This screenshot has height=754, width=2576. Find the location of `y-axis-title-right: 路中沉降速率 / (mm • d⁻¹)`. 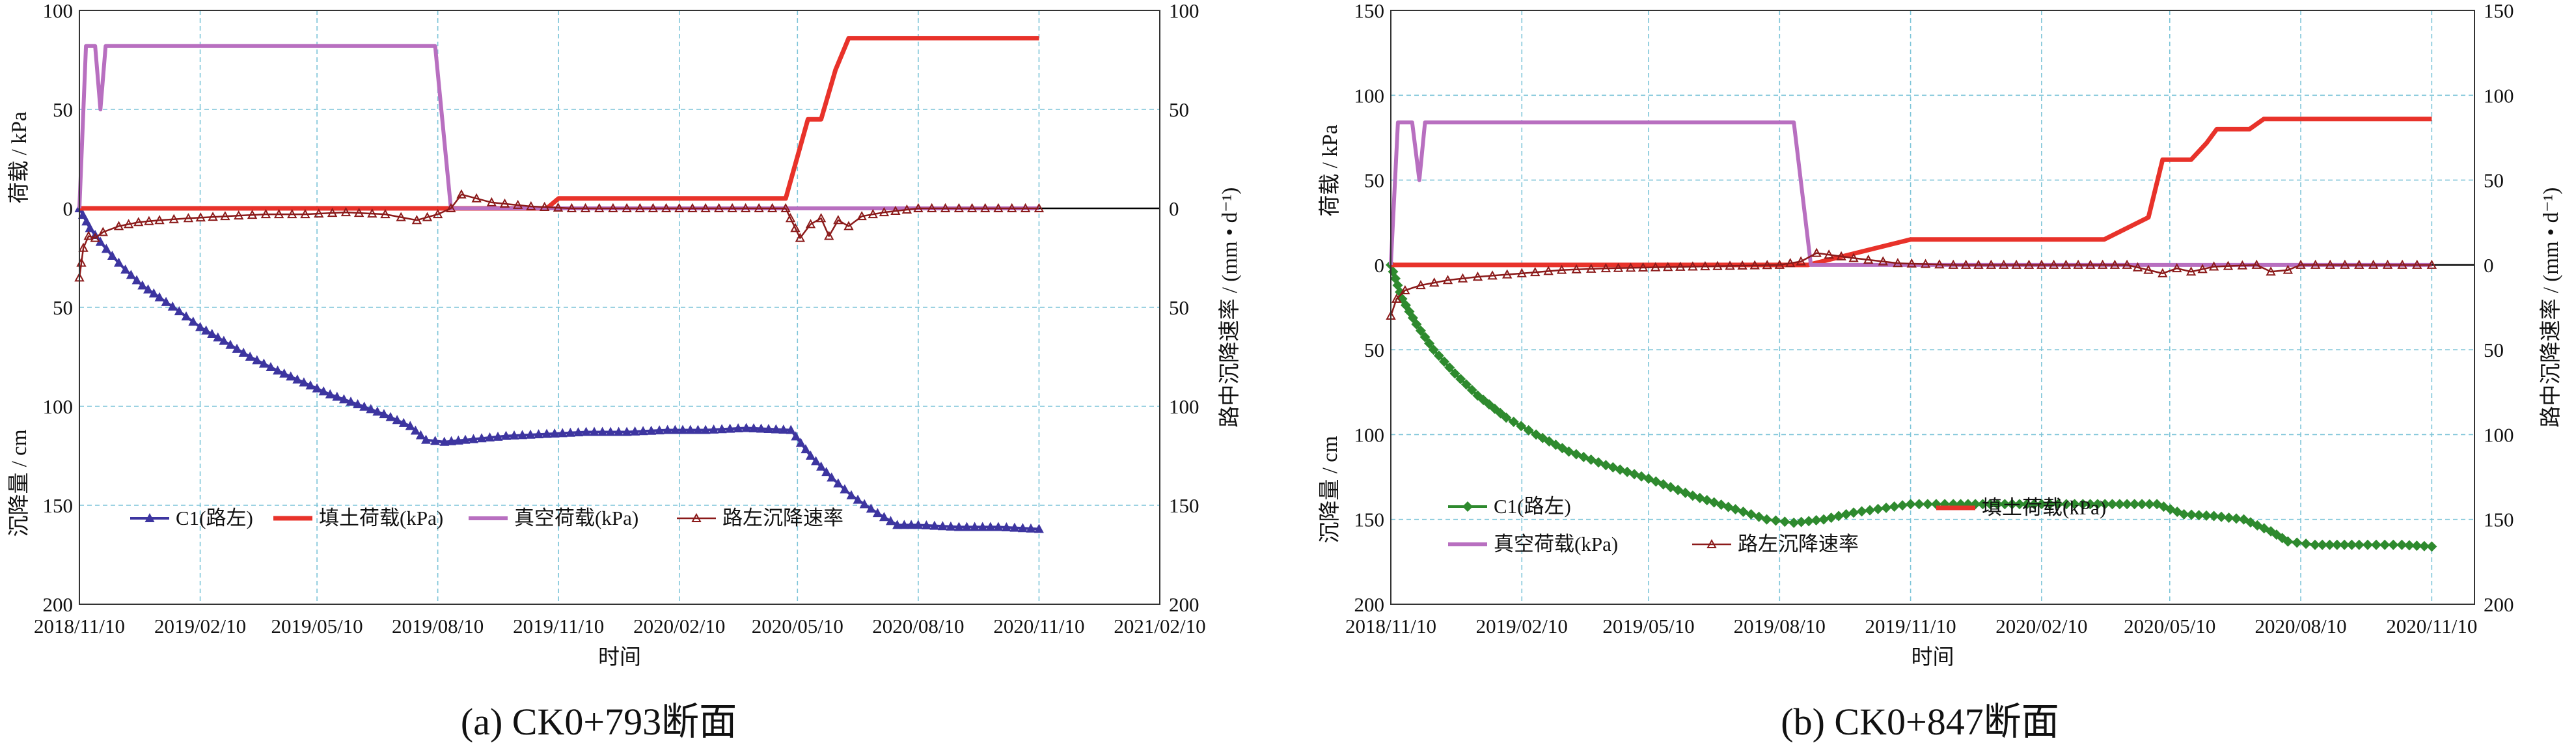

y-axis-title-right: 路中沉降速率 / (mm • d⁻¹) is located at coordinates (2551, 308).